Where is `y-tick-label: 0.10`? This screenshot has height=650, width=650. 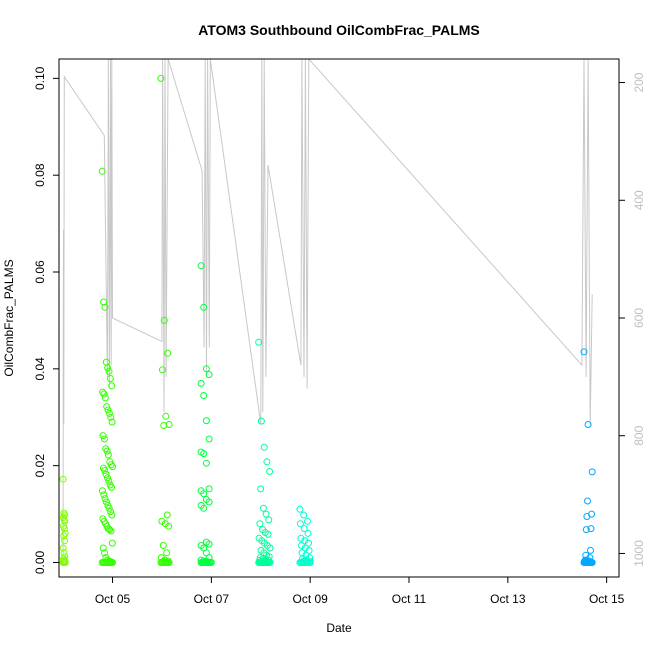 y-tick-label: 0.10 is located at coordinates (40, 78).